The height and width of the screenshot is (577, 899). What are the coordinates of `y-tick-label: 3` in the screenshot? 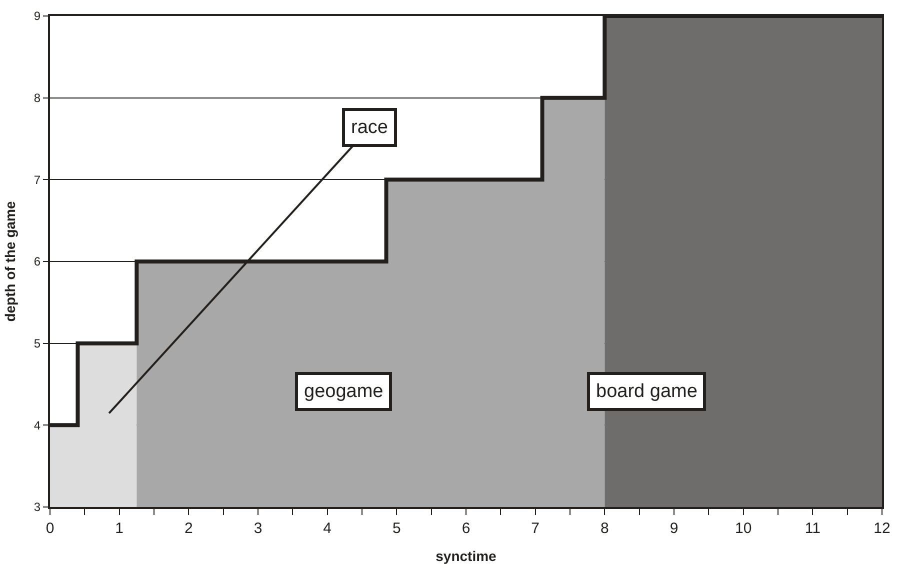 It's located at (37, 507).